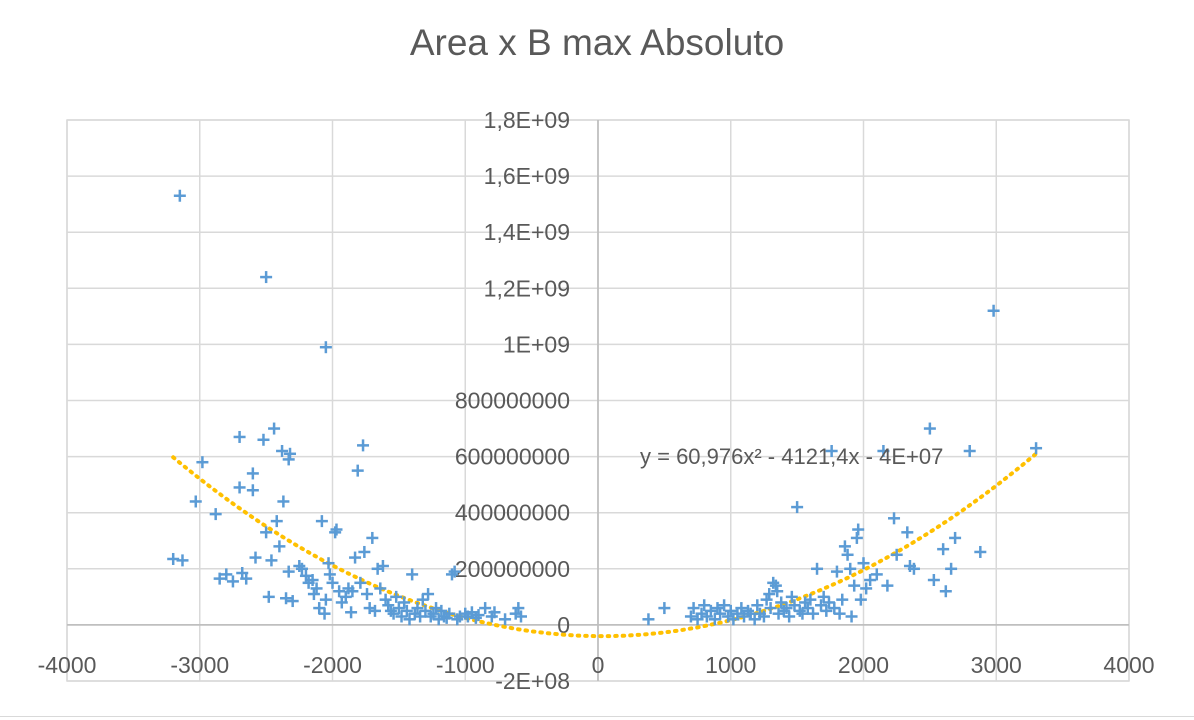 This screenshot has width=1194, height=720. What do you see at coordinates (563, 625) in the screenshot?
I see `y-tick-label: 0` at bounding box center [563, 625].